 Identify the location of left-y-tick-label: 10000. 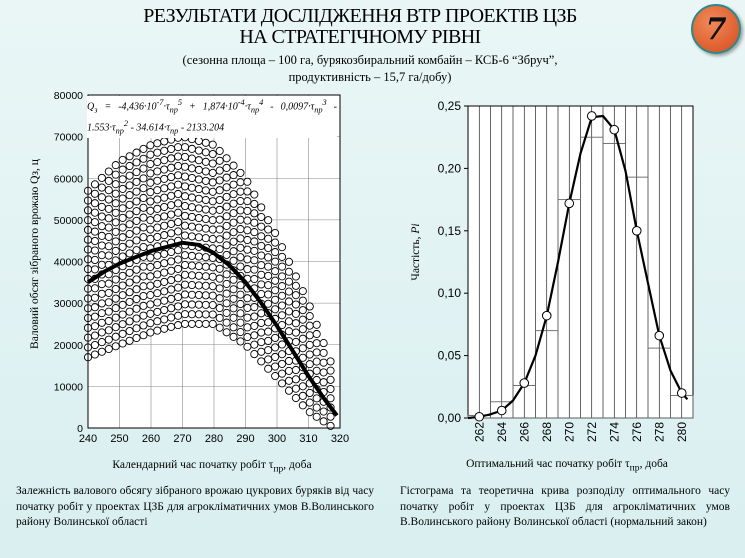
(68, 387).